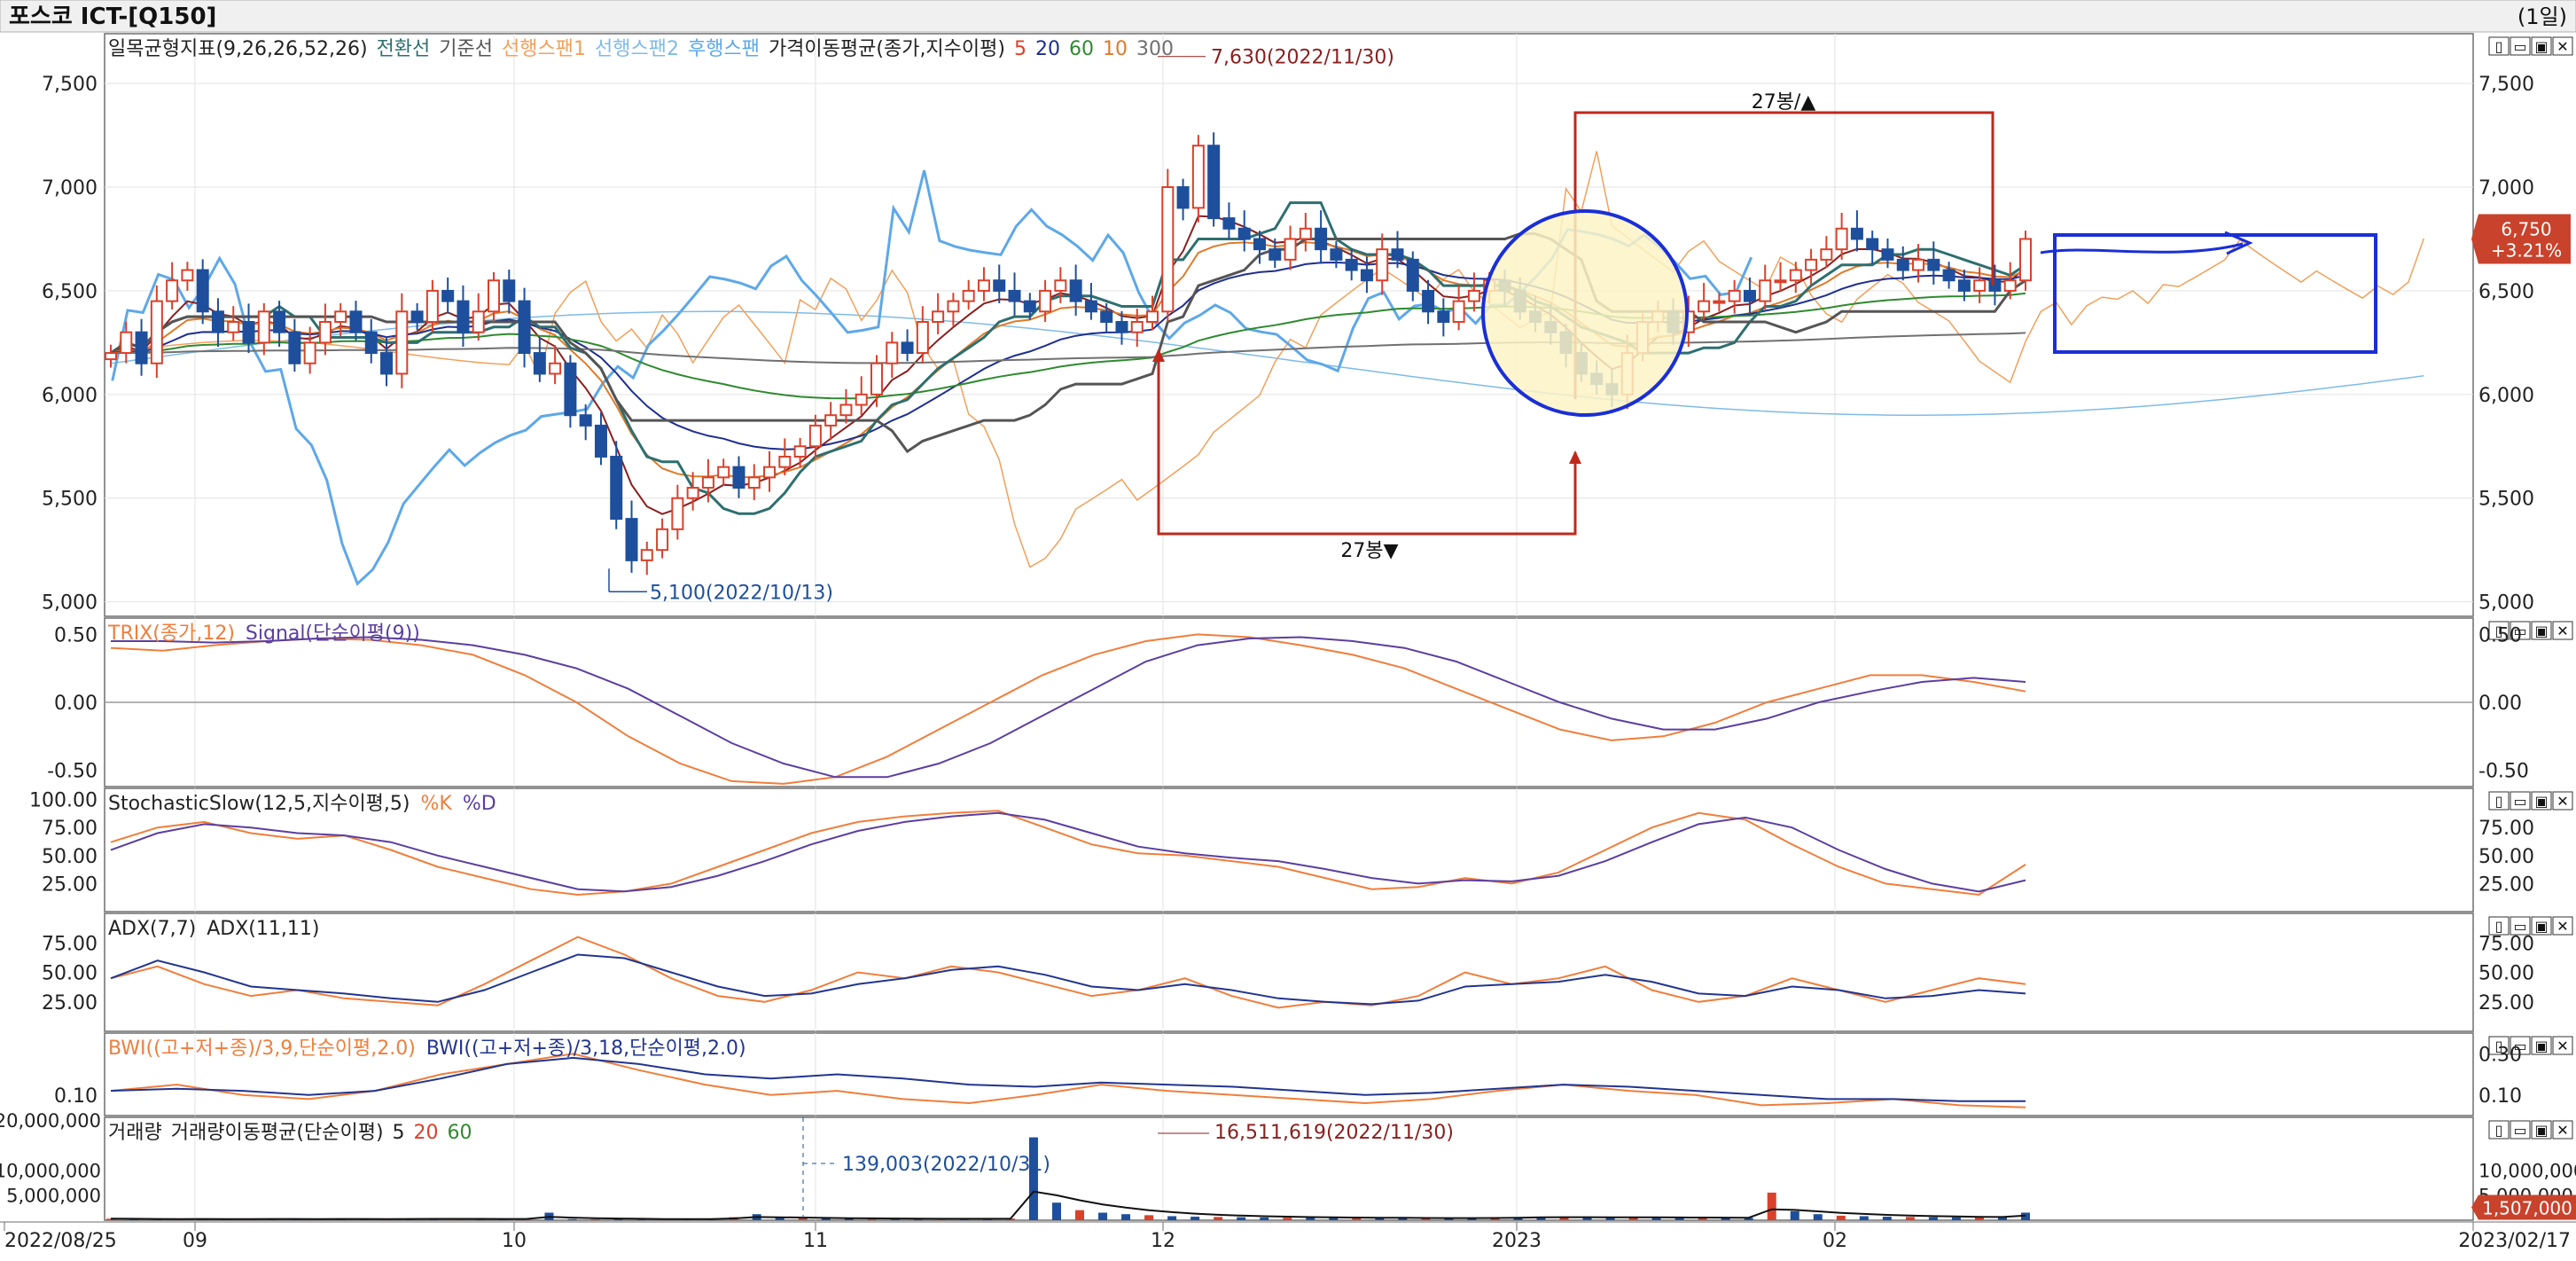  I want to click on trix-right-ytick: 0.00, so click(2500, 704).